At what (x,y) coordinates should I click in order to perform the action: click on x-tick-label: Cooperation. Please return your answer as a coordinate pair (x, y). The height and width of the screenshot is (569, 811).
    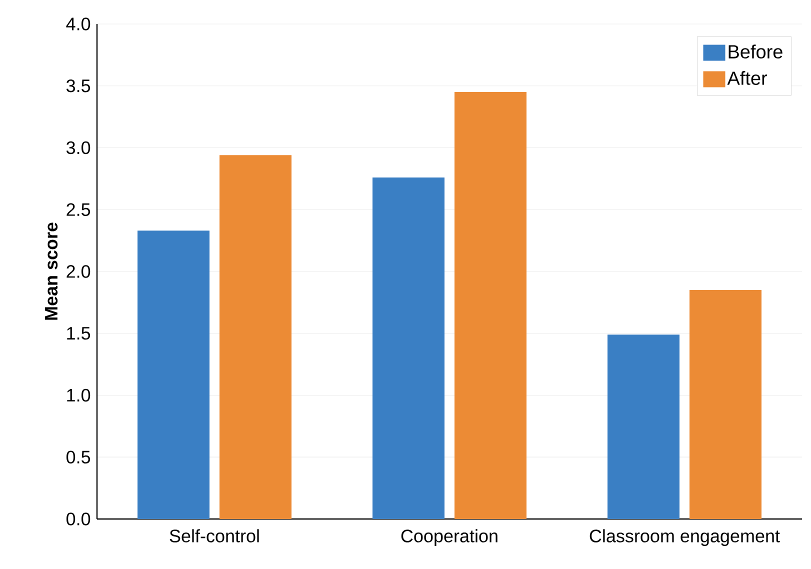
    Looking at the image, I should click on (449, 537).